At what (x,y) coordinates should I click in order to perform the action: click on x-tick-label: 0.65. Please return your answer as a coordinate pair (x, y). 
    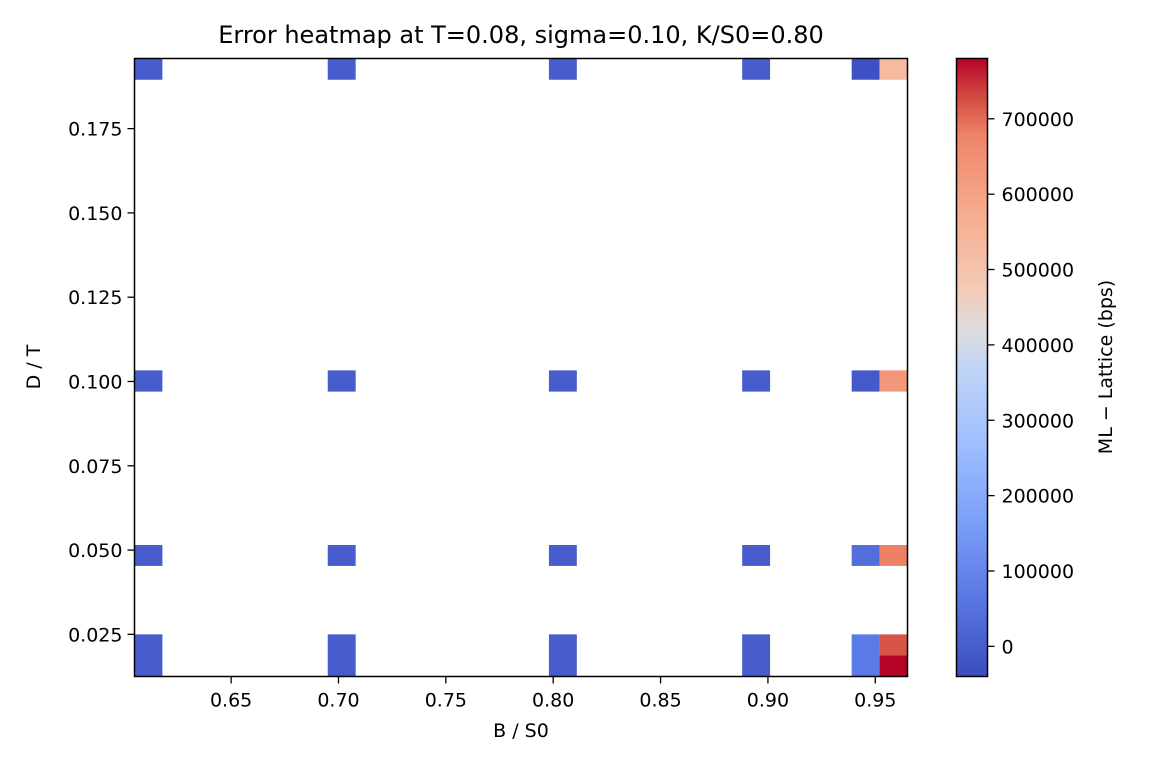
    Looking at the image, I should click on (231, 701).